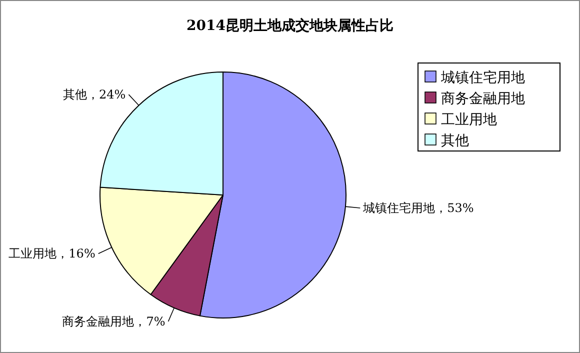 The image size is (580, 353). What do you see at coordinates (52, 253) in the screenshot?
I see `data-label: 工业用地，16%` at bounding box center [52, 253].